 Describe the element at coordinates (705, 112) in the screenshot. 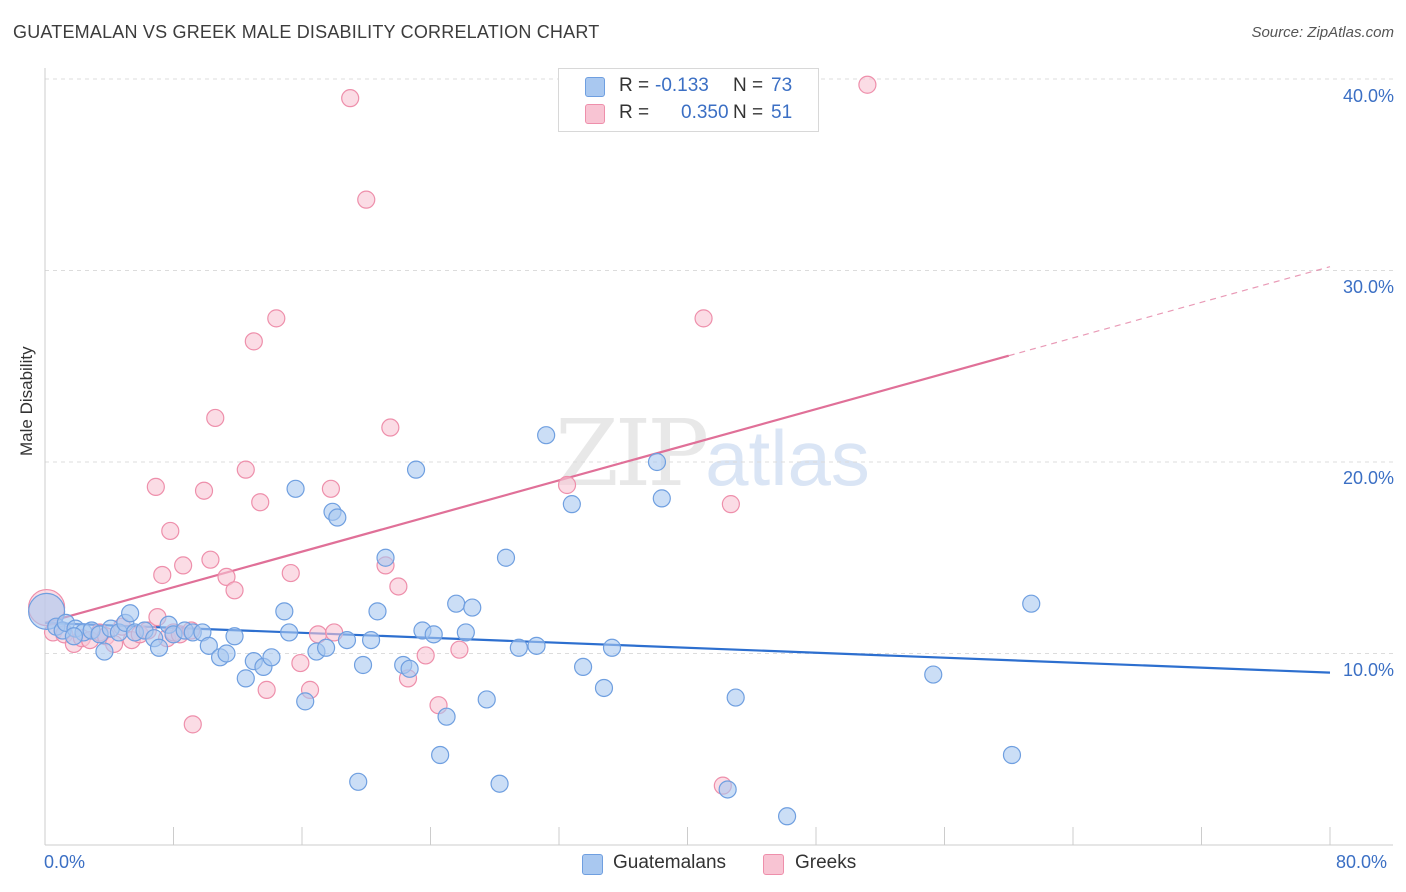

I see `legend-r-value: 0.350` at that location.